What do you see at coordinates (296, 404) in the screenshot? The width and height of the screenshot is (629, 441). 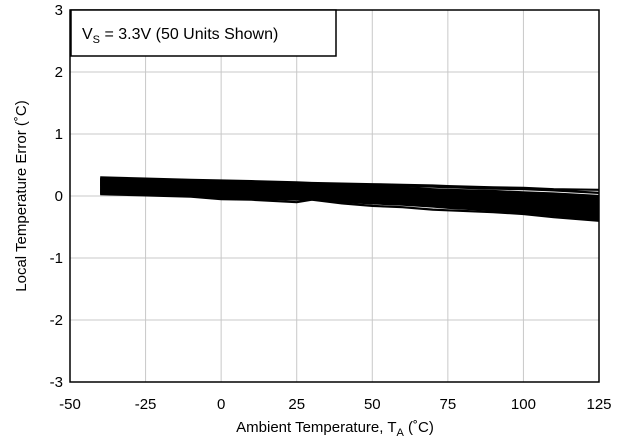 I see `x-tick-label: 25` at bounding box center [296, 404].